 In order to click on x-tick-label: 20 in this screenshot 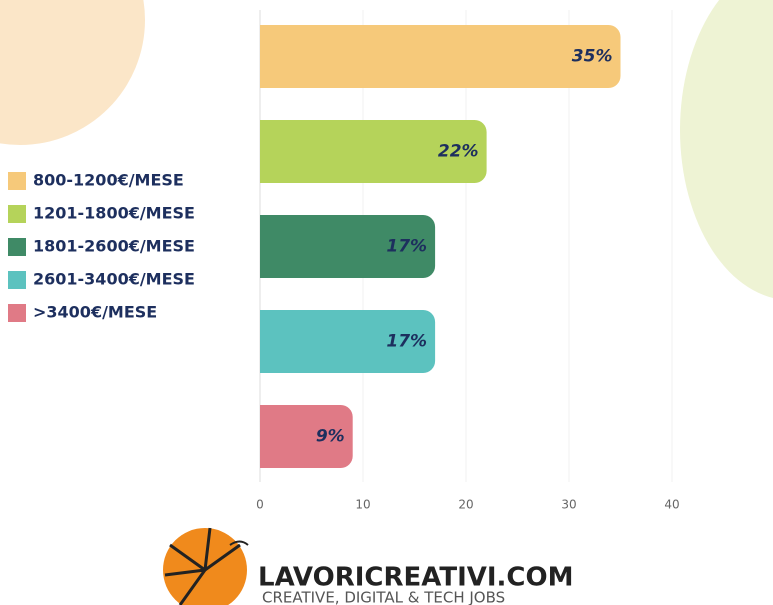, I will do `click(465, 505)`.